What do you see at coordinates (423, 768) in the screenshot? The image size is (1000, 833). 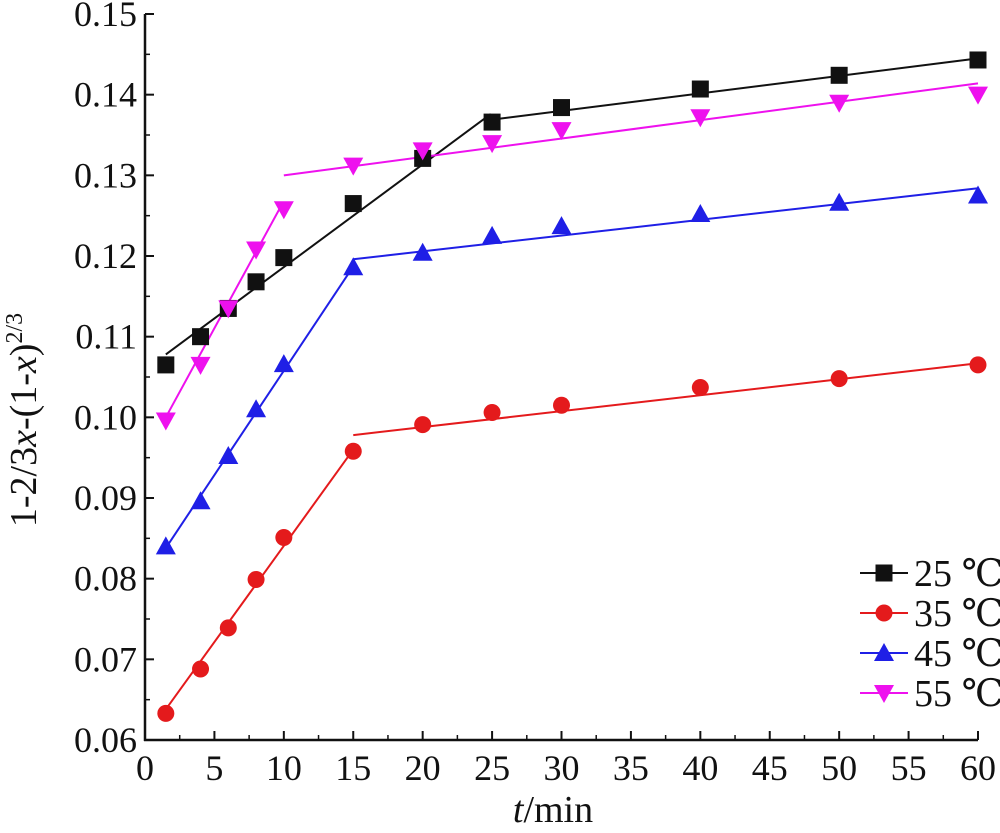 I see `x-tick-label: 20` at bounding box center [423, 768].